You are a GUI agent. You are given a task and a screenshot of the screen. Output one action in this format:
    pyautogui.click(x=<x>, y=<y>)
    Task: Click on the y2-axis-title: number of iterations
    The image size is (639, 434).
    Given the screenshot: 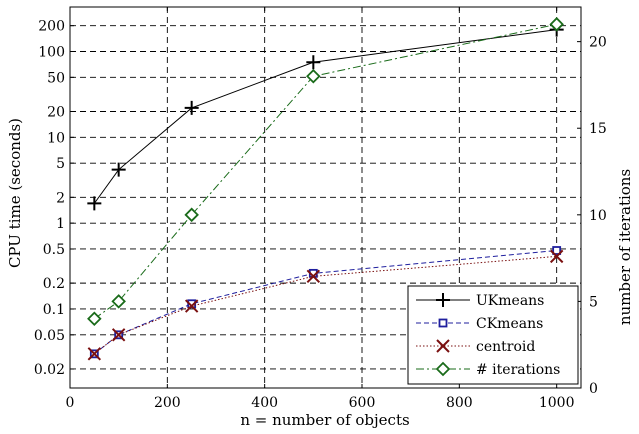 What is the action you would take?
    pyautogui.click(x=625, y=247)
    